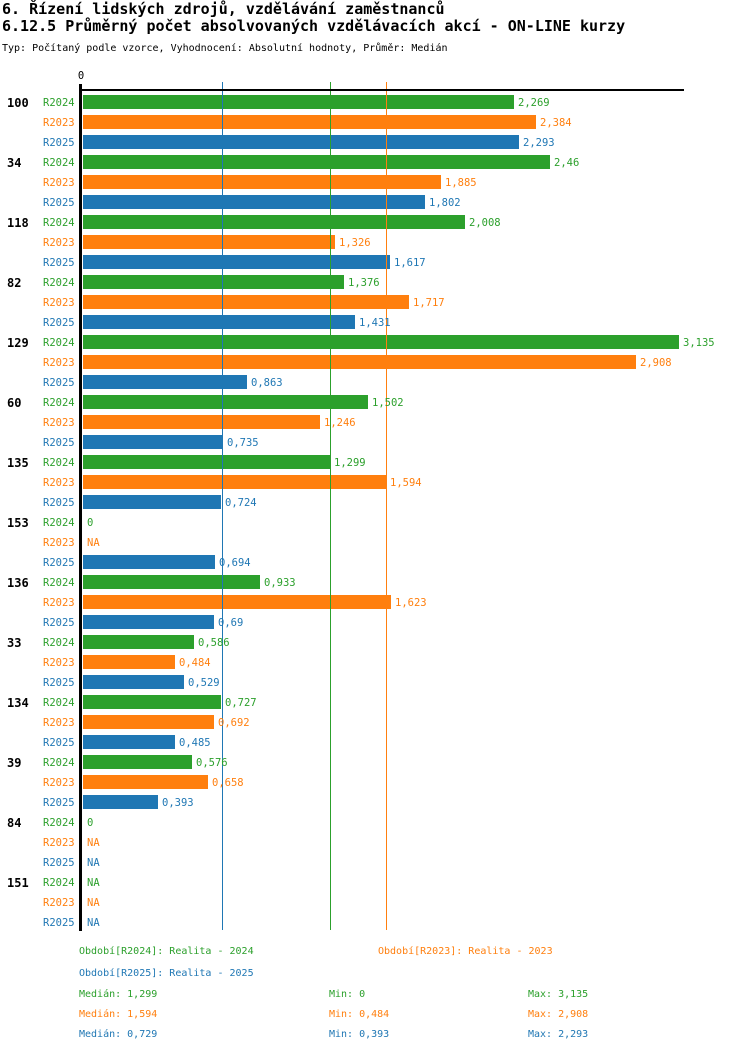  What do you see at coordinates (18, 103) in the screenshot?
I see `group-label: 100` at bounding box center [18, 103].